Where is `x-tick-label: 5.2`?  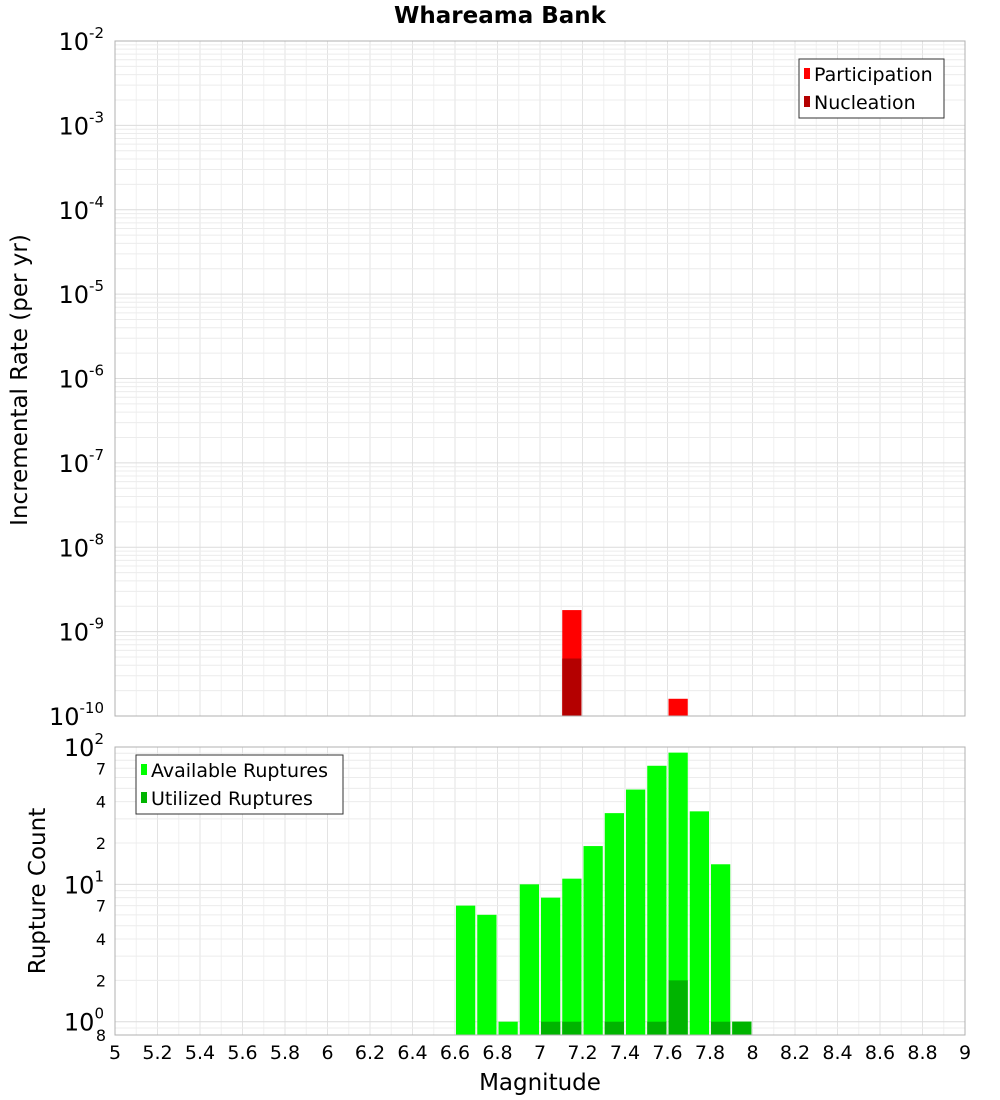
x-tick-label: 5.2 is located at coordinates (157, 1053).